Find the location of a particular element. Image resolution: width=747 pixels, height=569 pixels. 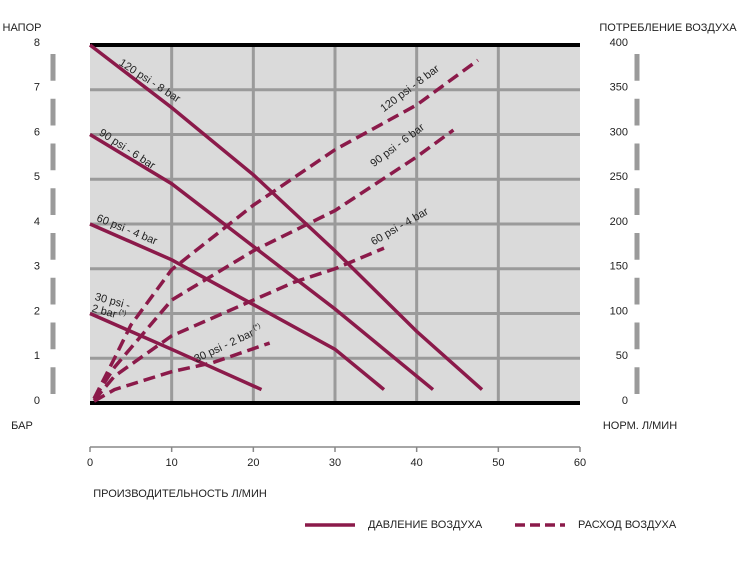

y-tick-label: 8 is located at coordinates (37, 43).